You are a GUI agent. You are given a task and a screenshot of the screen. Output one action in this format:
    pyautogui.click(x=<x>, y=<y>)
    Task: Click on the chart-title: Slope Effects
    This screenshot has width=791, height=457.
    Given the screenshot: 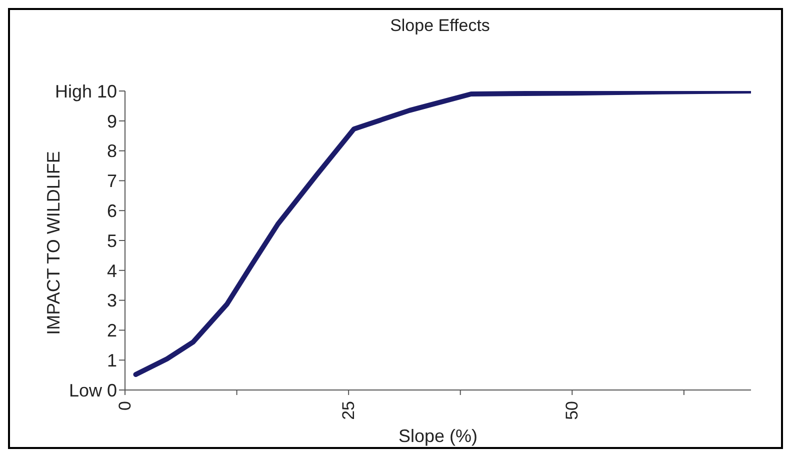 What is the action you would take?
    pyautogui.click(x=440, y=26)
    